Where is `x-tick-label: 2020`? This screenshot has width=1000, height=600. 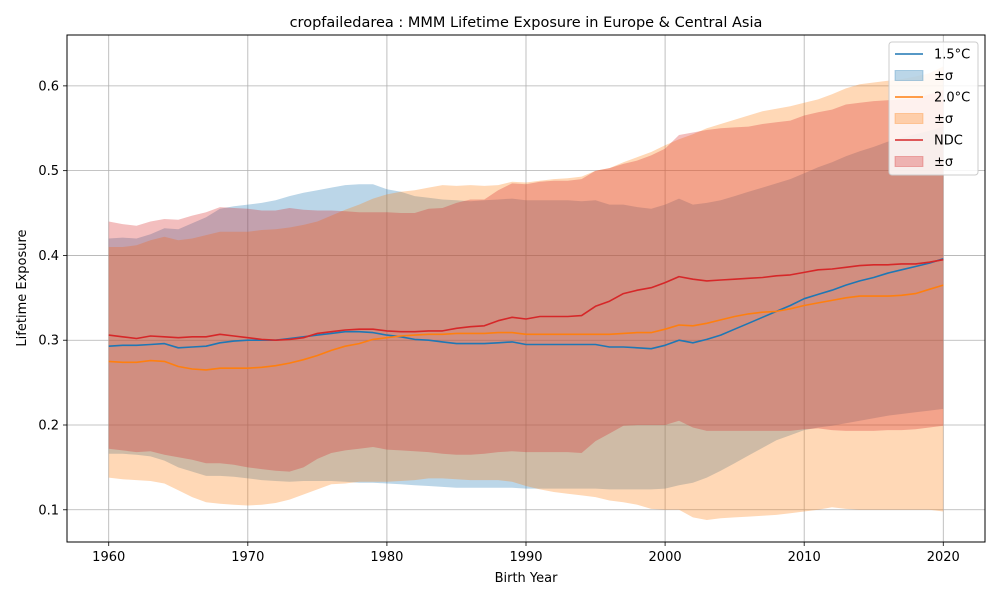 x-tick-label: 2020 is located at coordinates (943, 557).